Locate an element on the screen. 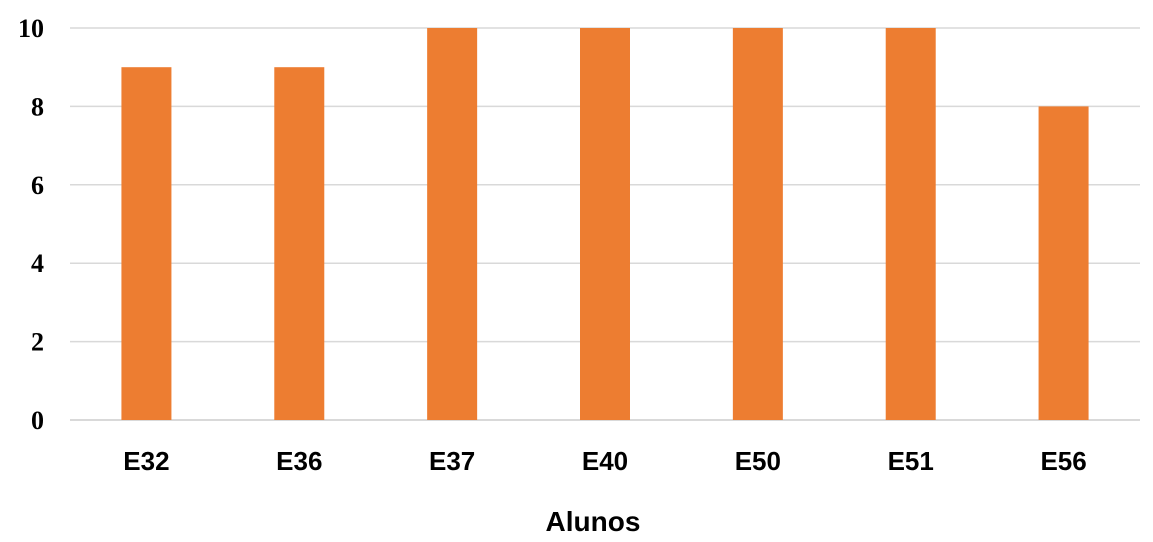 The height and width of the screenshot is (542, 1153). x-tick-label: E32 is located at coordinates (146, 461).